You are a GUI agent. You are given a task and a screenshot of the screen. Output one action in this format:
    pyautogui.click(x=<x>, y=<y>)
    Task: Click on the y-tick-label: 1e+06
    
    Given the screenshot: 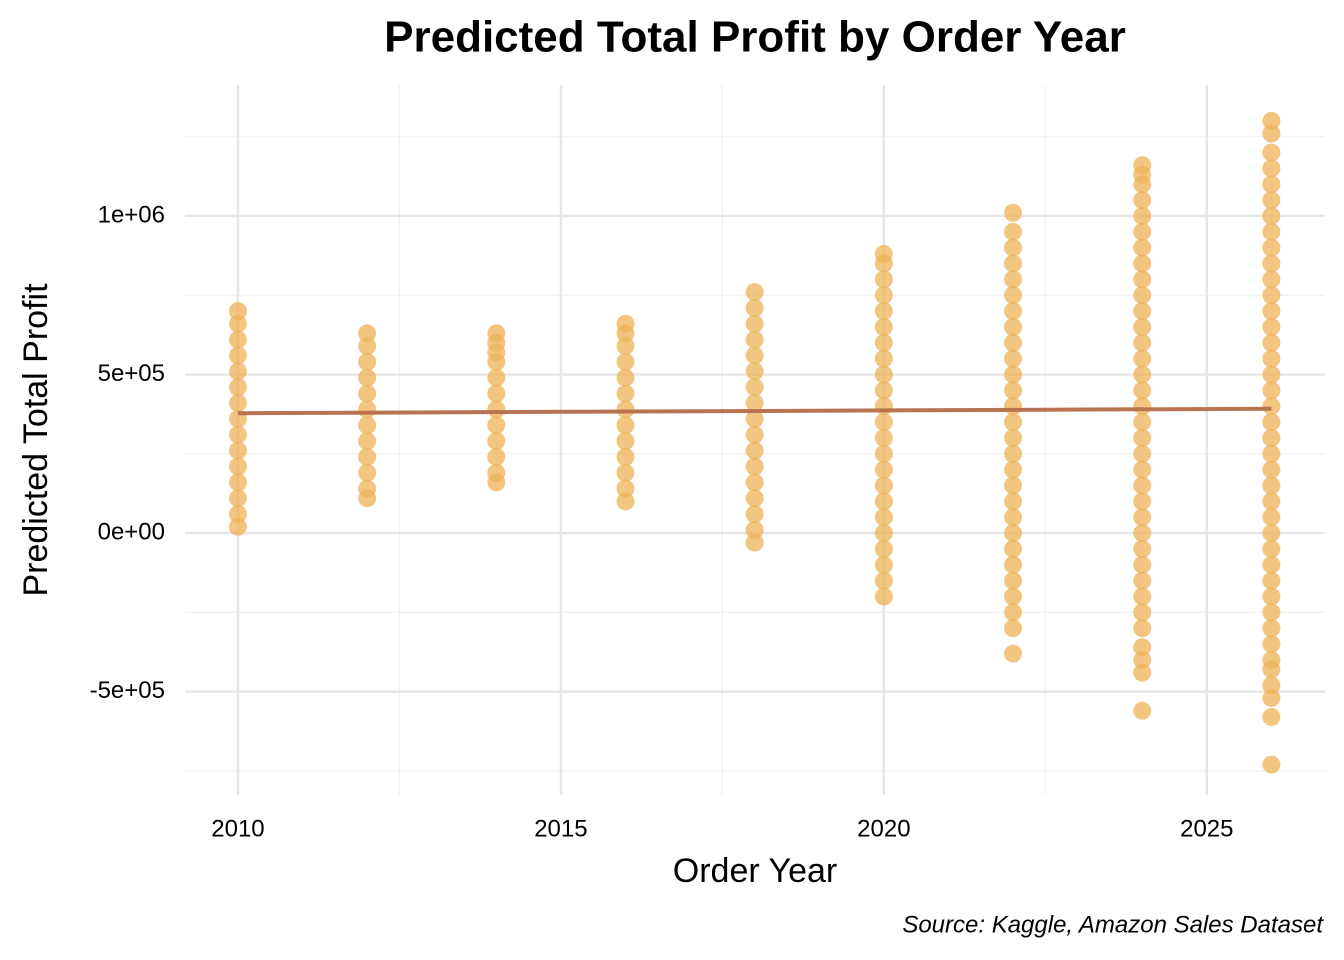 What is the action you would take?
    pyautogui.click(x=131, y=214)
    